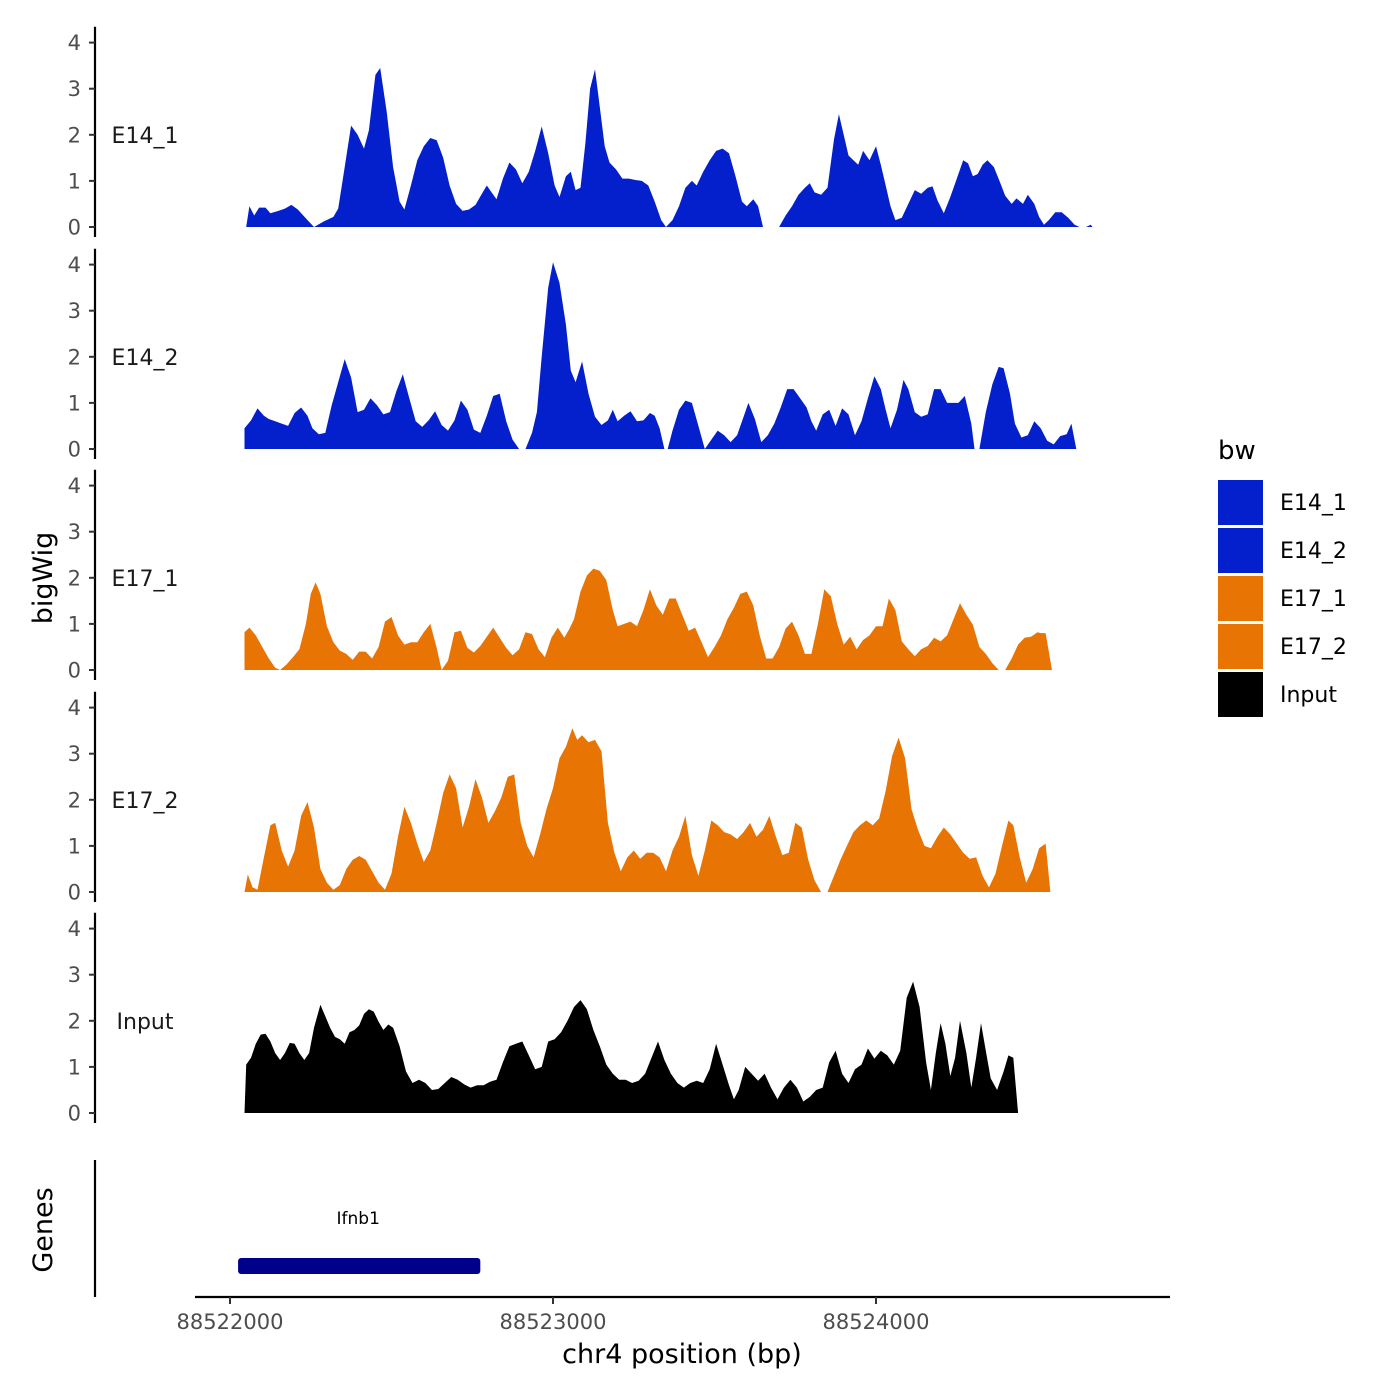 The image size is (1400, 1400). I want to click on track-label-E14_2: E14_2, so click(145, 358).